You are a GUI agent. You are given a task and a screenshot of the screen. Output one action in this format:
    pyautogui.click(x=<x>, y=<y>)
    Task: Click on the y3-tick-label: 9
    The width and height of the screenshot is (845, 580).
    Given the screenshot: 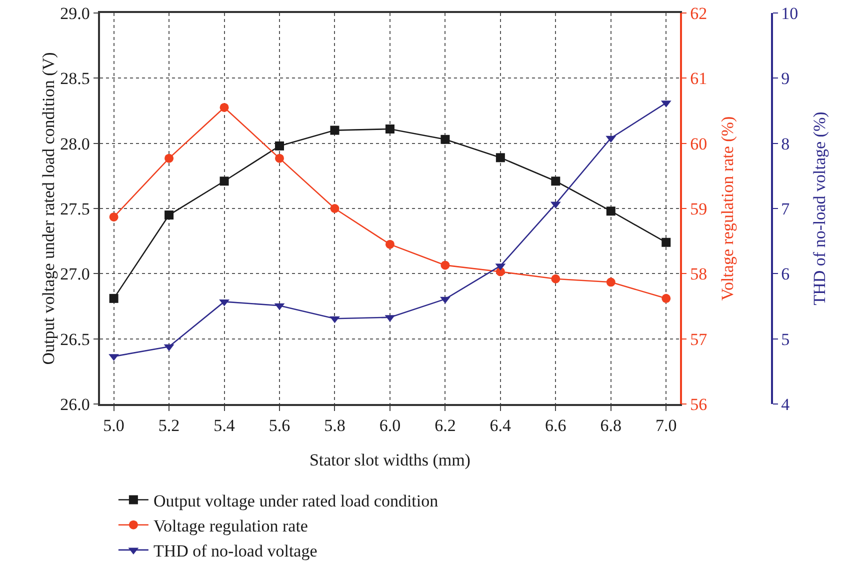 What is the action you would take?
    pyautogui.click(x=785, y=78)
    